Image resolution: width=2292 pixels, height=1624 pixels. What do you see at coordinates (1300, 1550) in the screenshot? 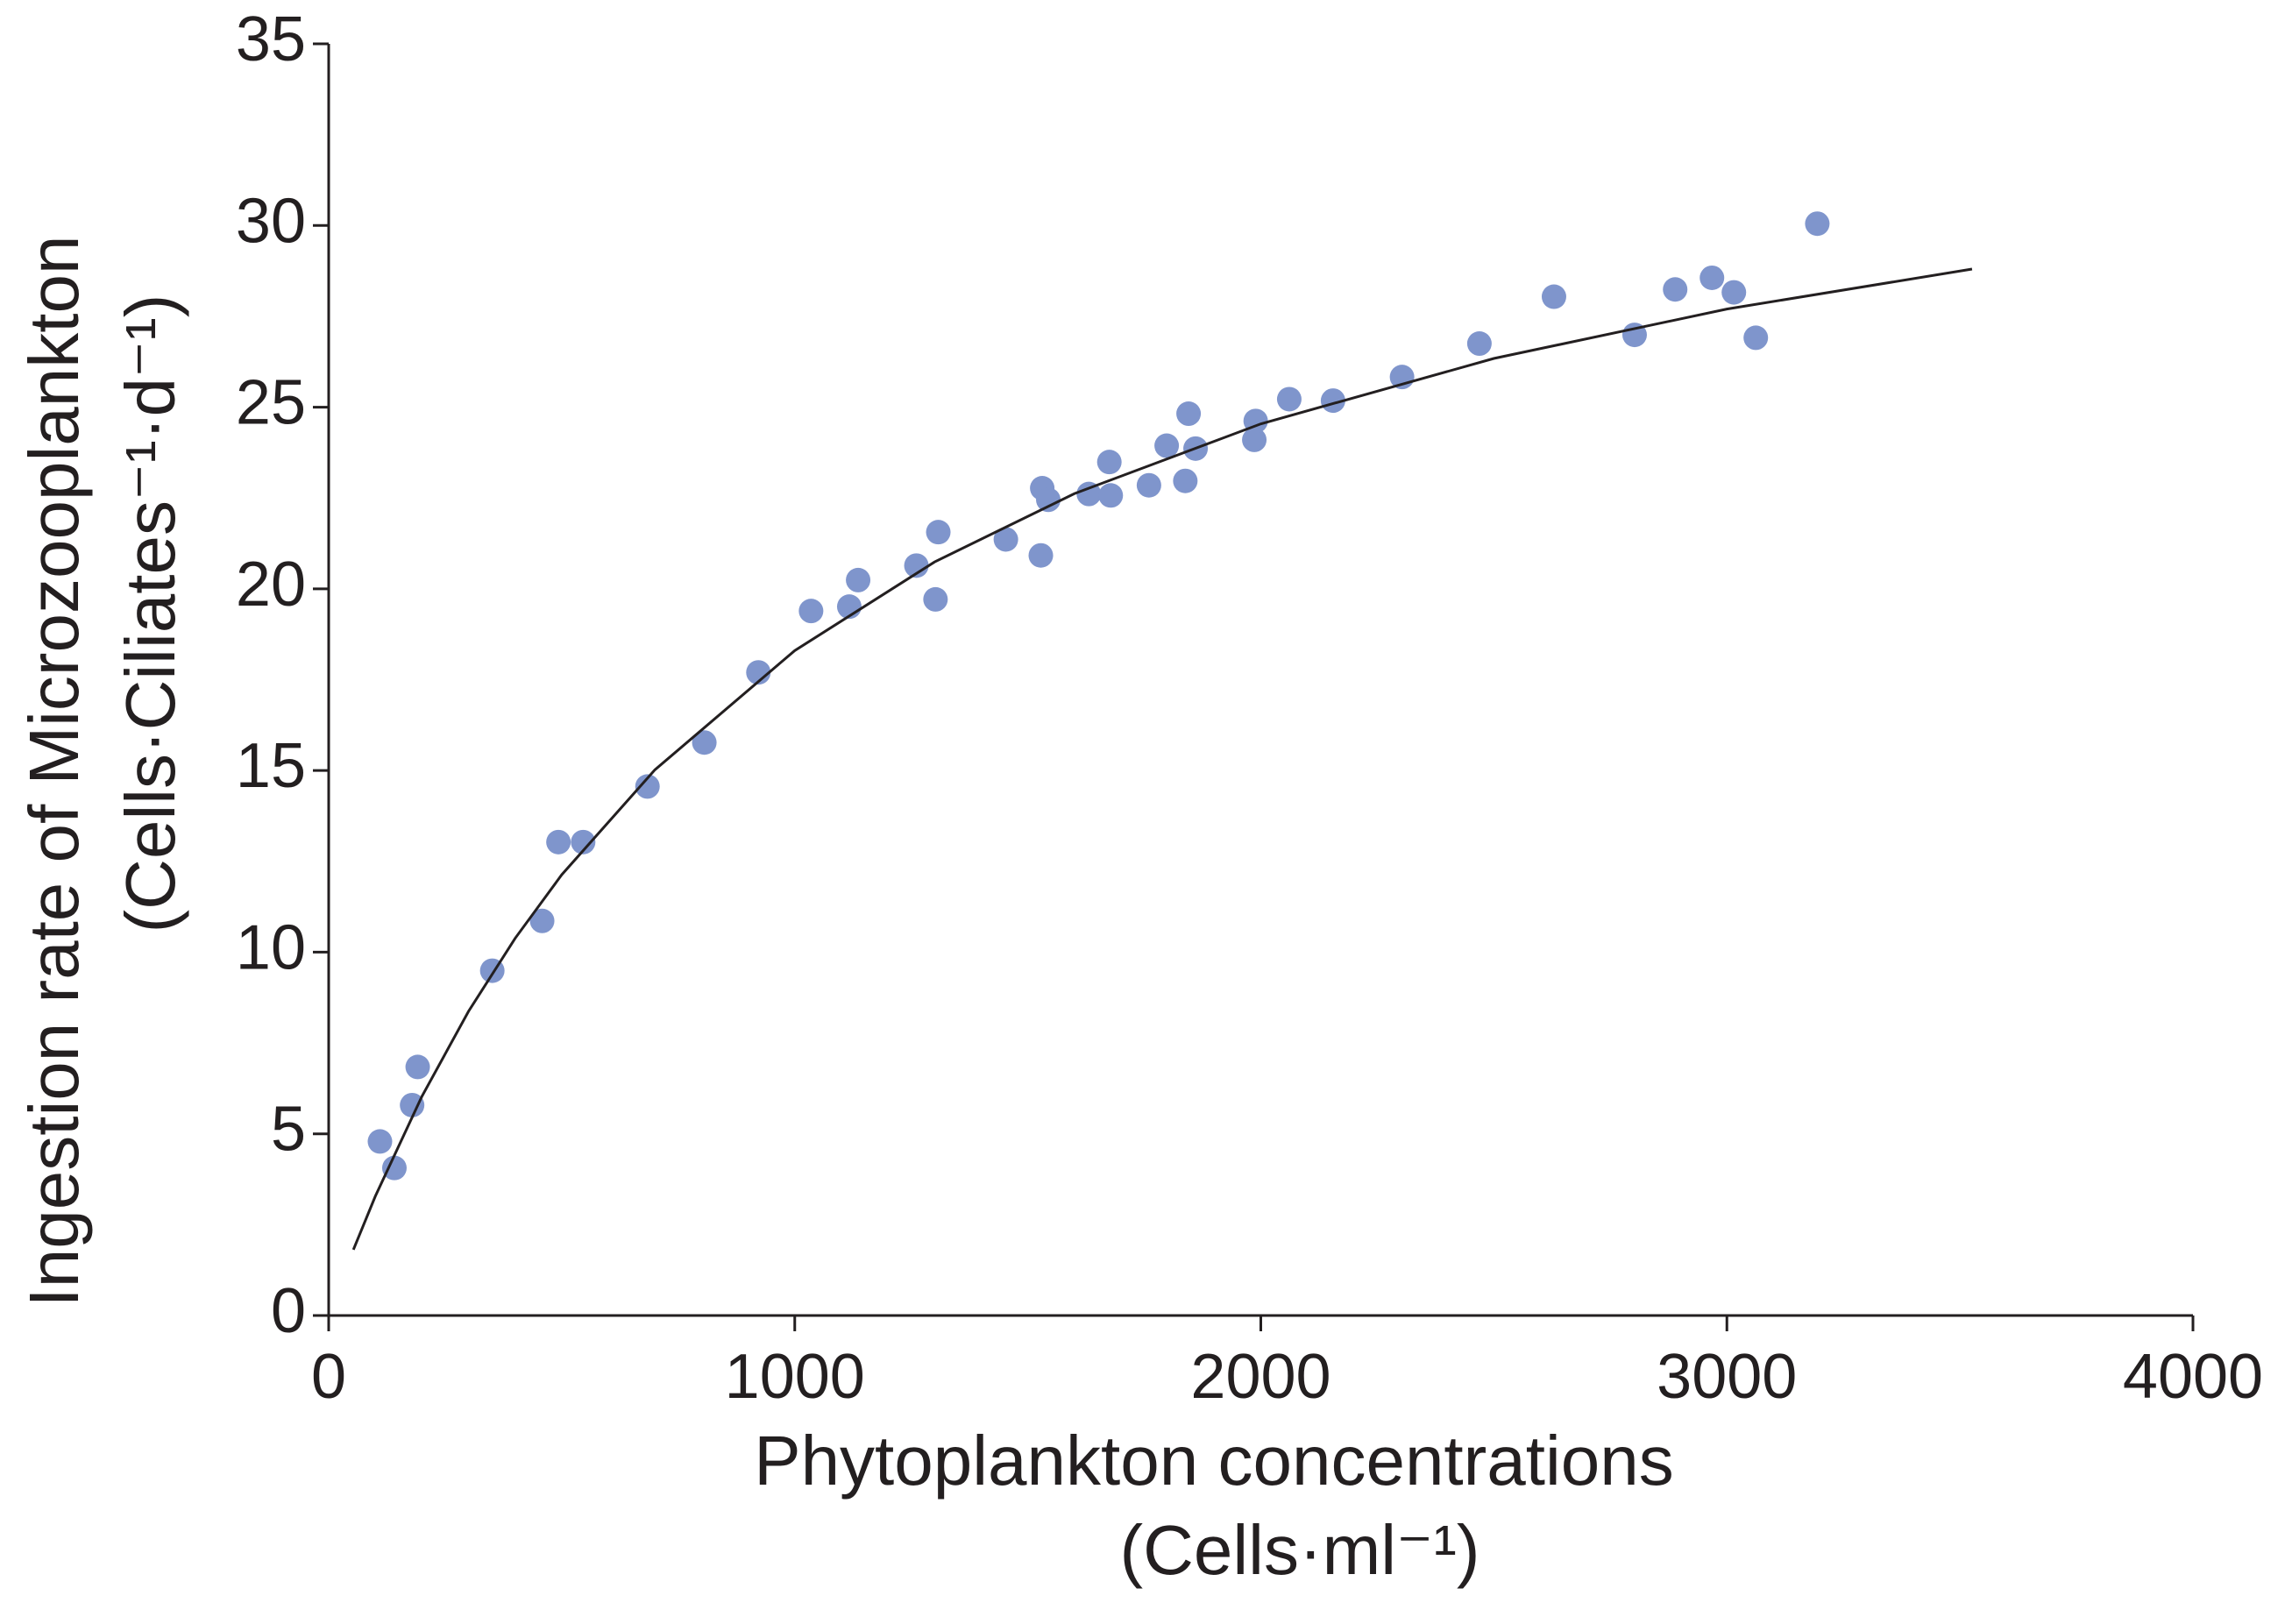
I see `x-axis-unit: (Cells·ml⁻¹)` at bounding box center [1300, 1550].